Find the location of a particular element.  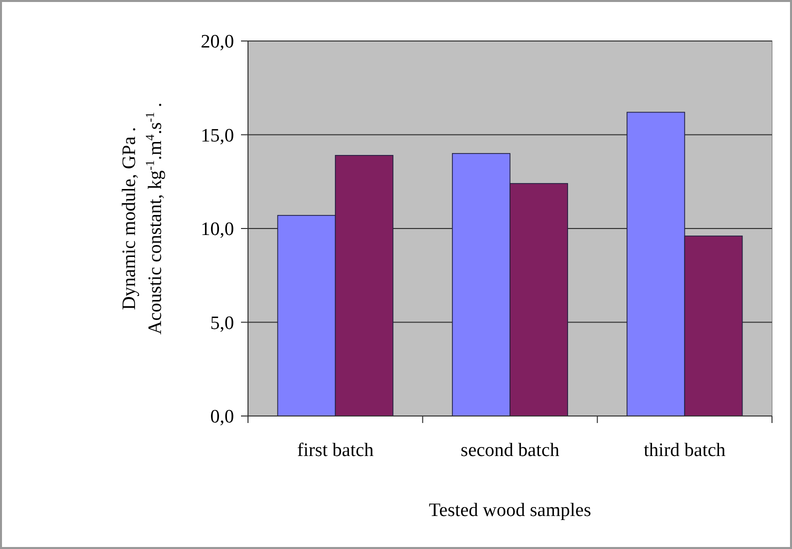

x-tick-label: third batch is located at coordinates (685, 450).